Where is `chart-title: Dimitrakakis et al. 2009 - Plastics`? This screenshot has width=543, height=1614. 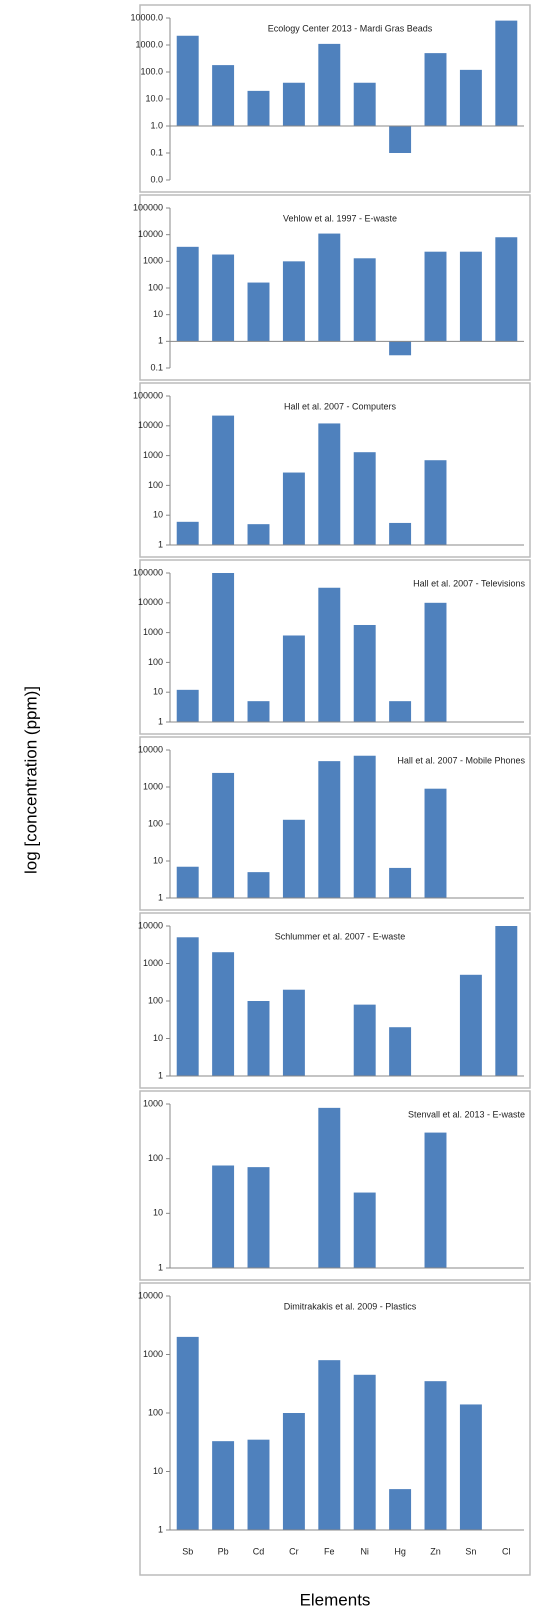
chart-title: Dimitrakakis et al. 2009 - Plastics is located at coordinates (350, 1306).